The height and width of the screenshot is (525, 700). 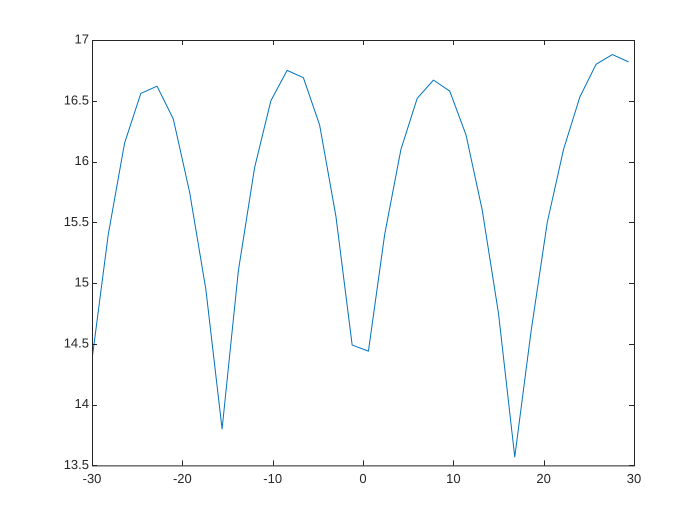 What do you see at coordinates (543, 478) in the screenshot?
I see `x-tick-label: 20` at bounding box center [543, 478].